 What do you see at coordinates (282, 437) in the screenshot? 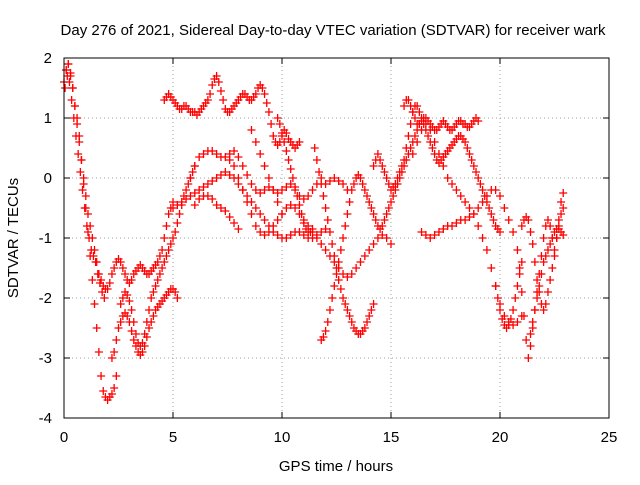
I see `x-tick-label: 10` at bounding box center [282, 437].